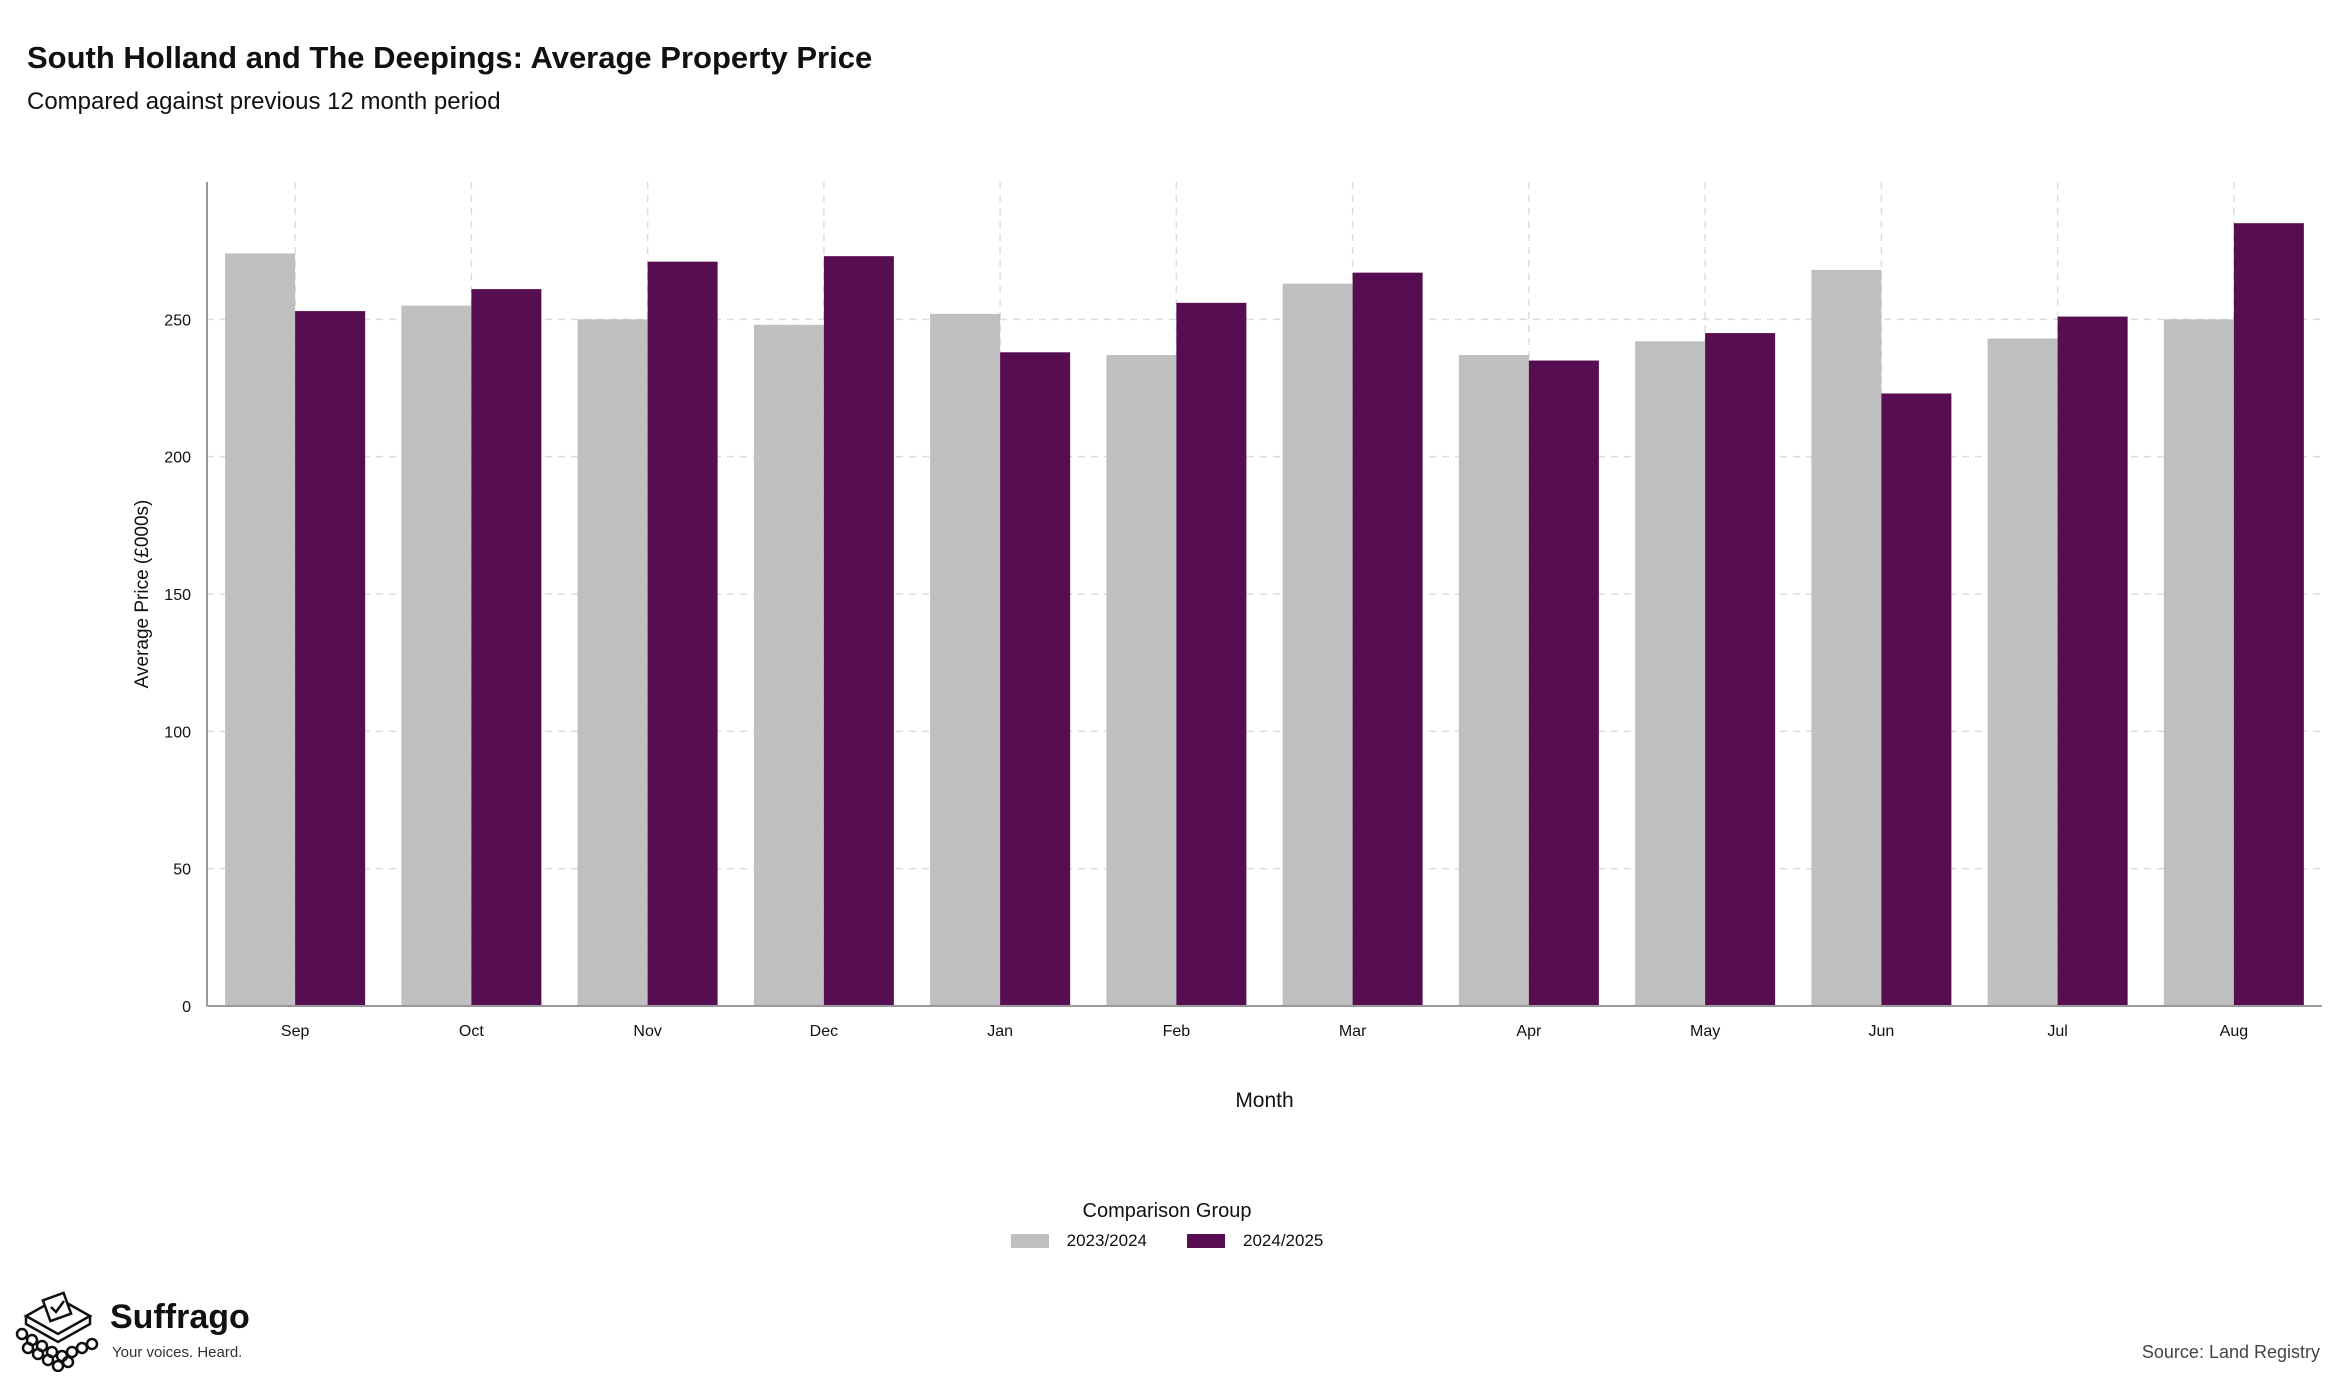  What do you see at coordinates (471, 1031) in the screenshot?
I see `x-tick-label: Oct` at bounding box center [471, 1031].